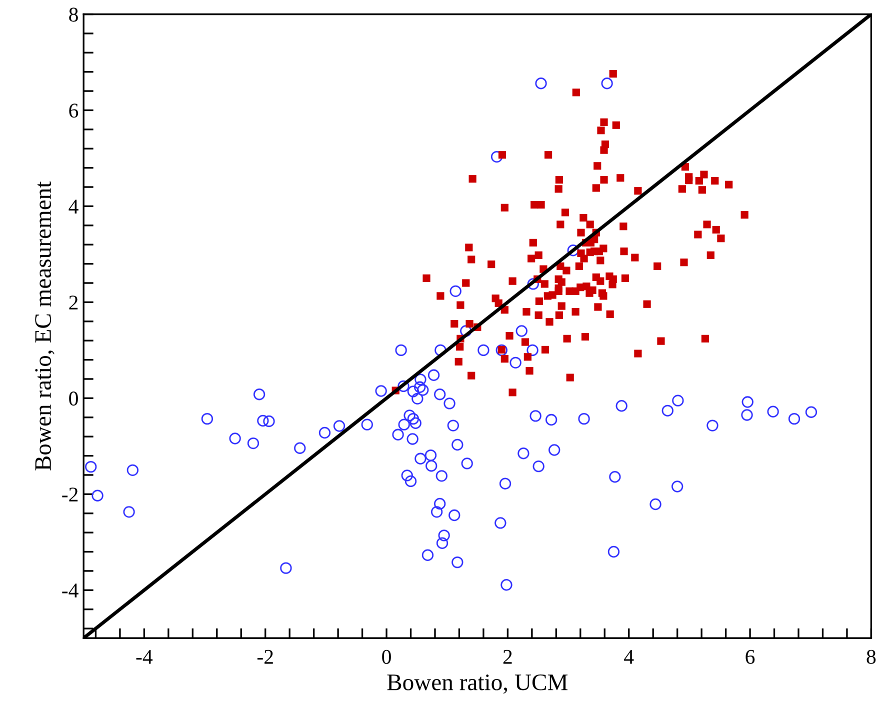 The image size is (880, 713). I want to click on x-tick-label: 4, so click(629, 657).